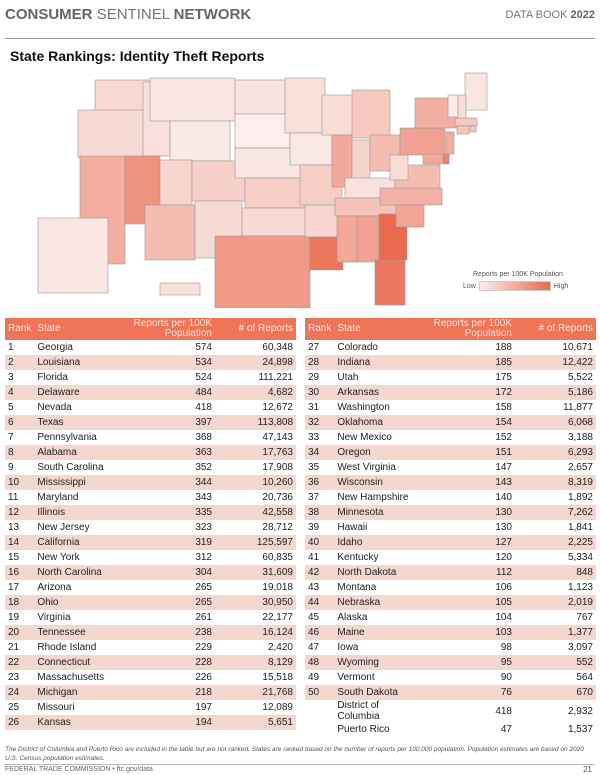  Describe the element at coordinates (11, 377) in the screenshot. I see `cell-rank: 3` at that location.